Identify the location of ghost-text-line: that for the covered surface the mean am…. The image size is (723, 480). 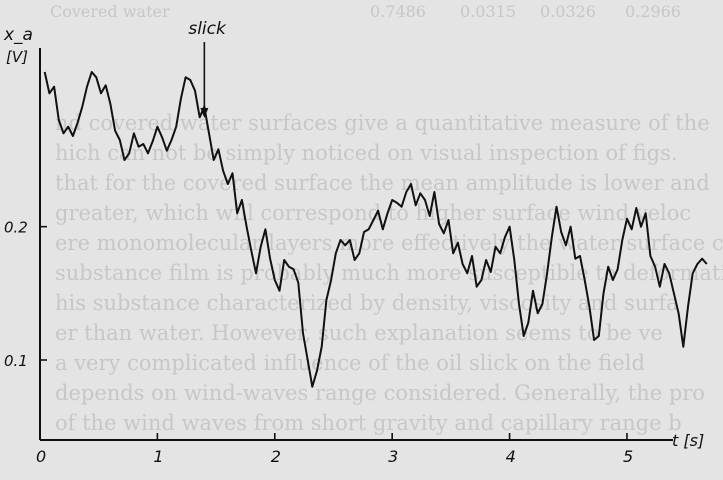
(382, 183).